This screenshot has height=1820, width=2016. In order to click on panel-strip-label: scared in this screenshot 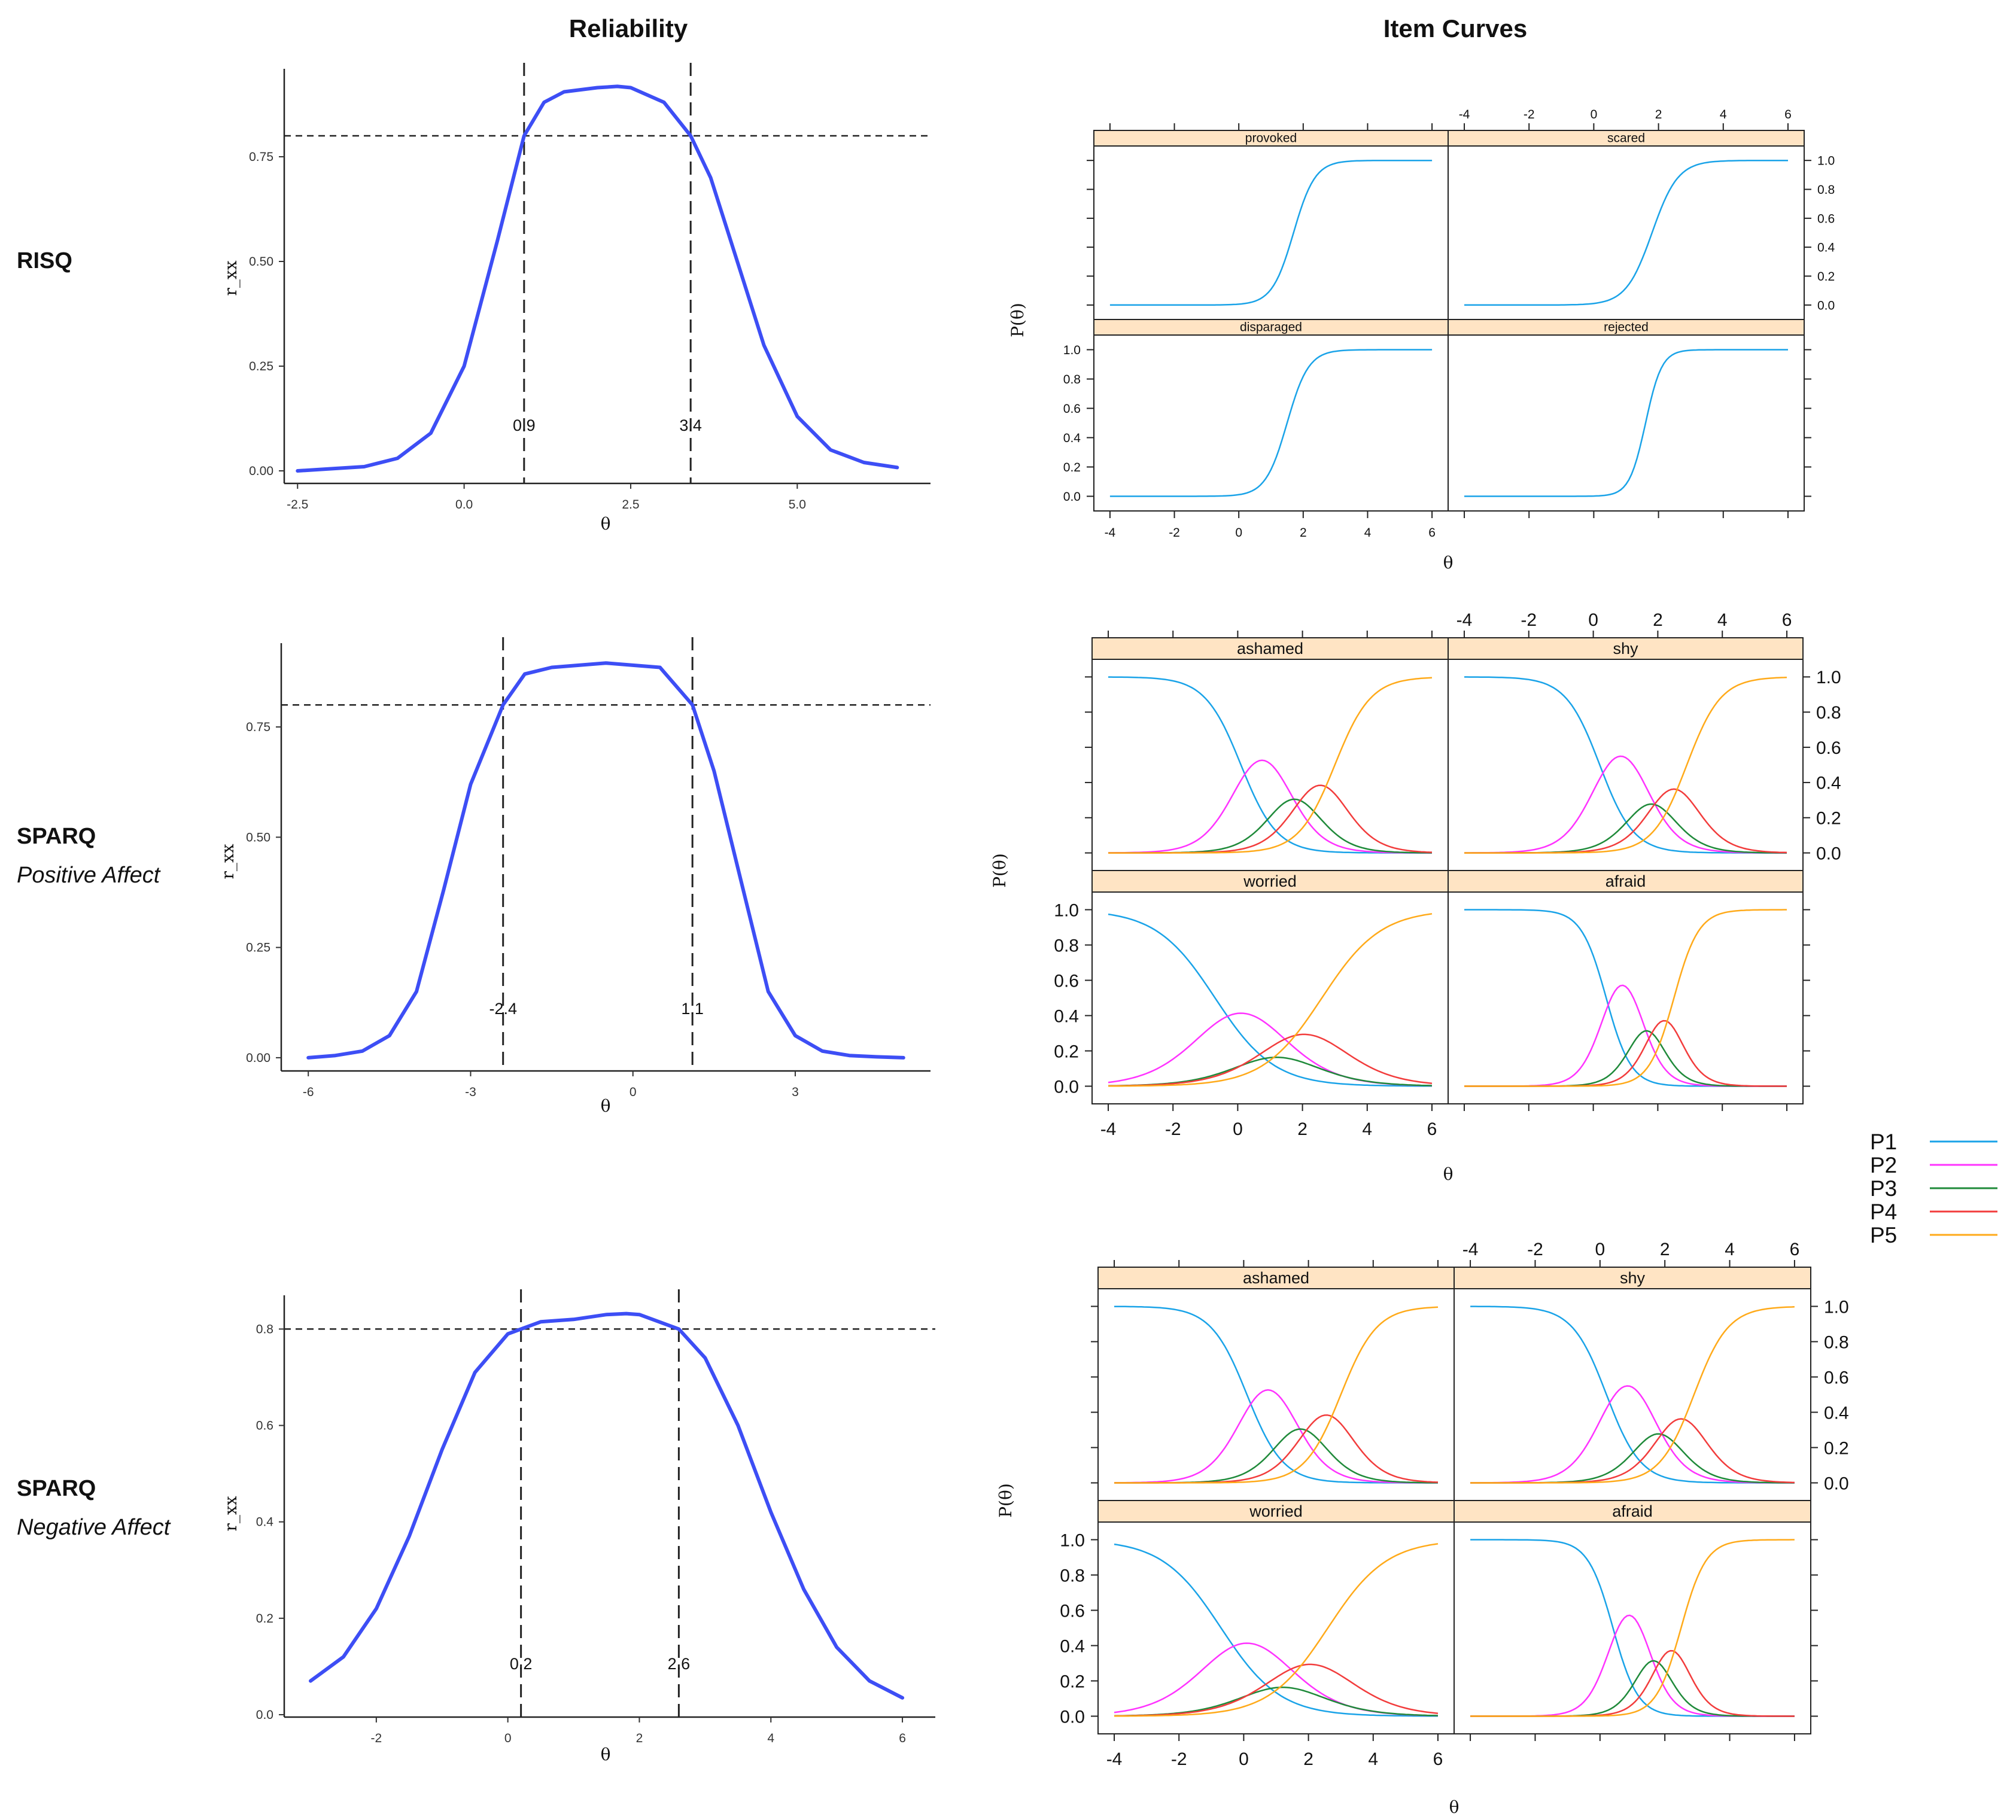, I will do `click(1626, 138)`.